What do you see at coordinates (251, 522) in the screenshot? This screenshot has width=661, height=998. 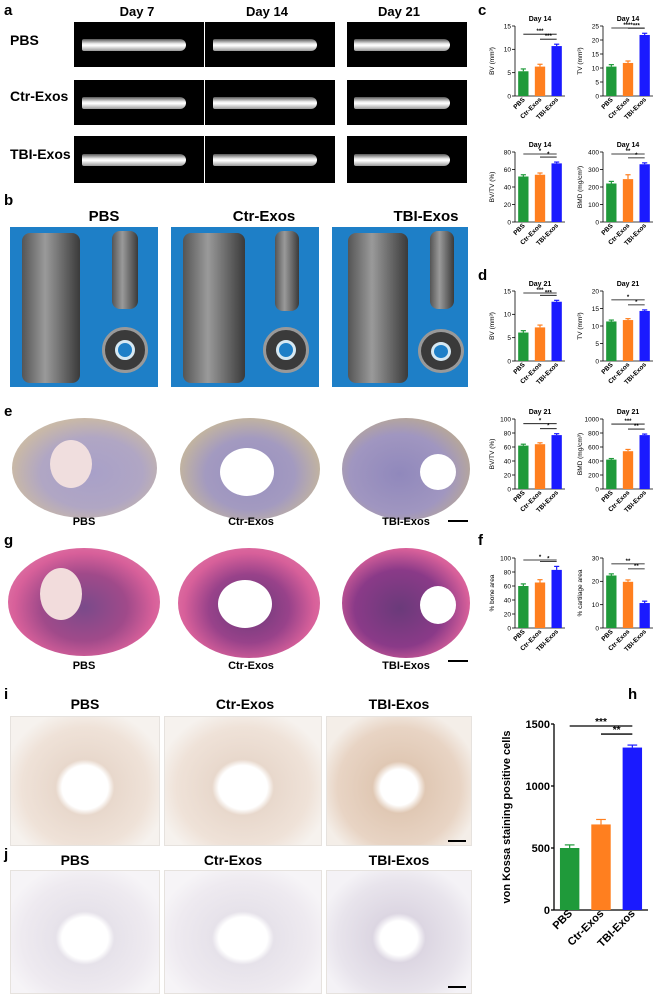 I see `section-e-label-ctr: Ctr-Exos` at bounding box center [251, 522].